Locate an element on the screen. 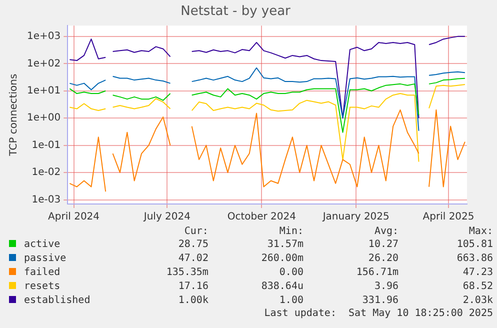  text: 331.96 is located at coordinates (380, 301).